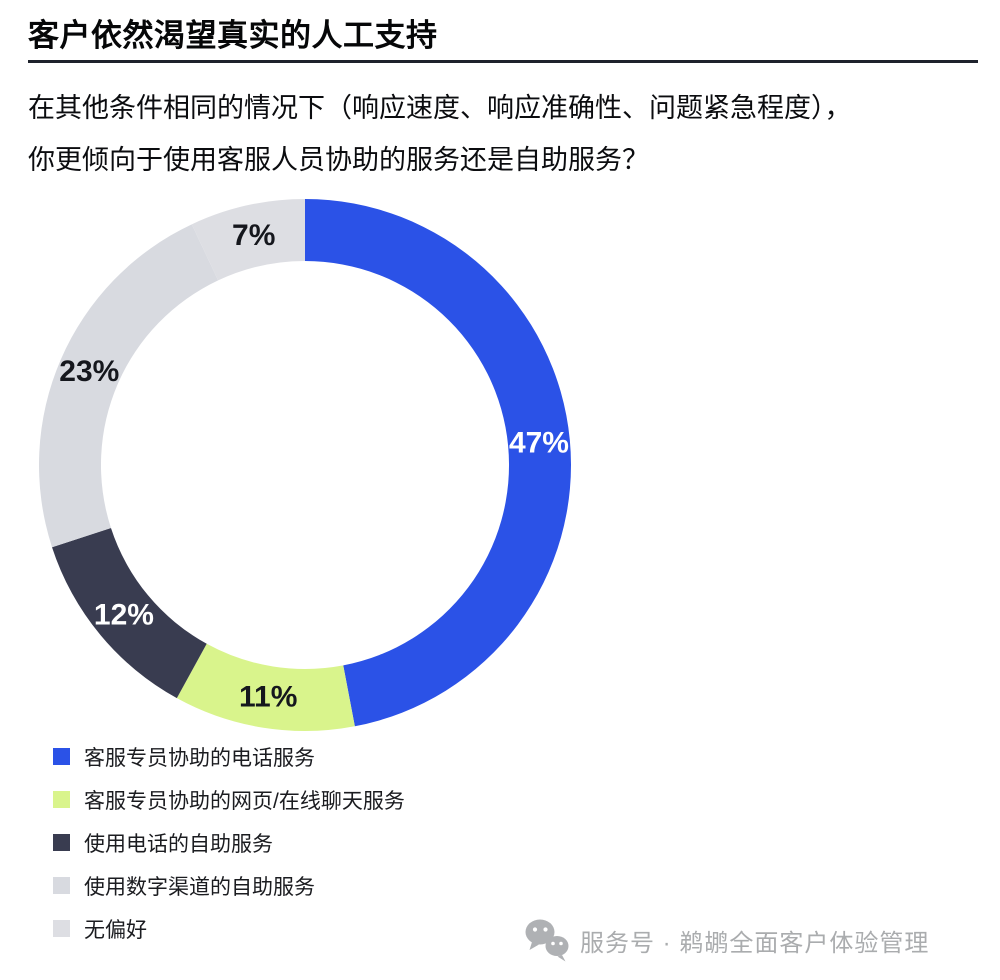 Image resolution: width=1000 pixels, height=980 pixels. Describe the element at coordinates (244, 801) in the screenshot. I see `legend-label: 客服专员协助的网页/在线聊天服务` at that location.